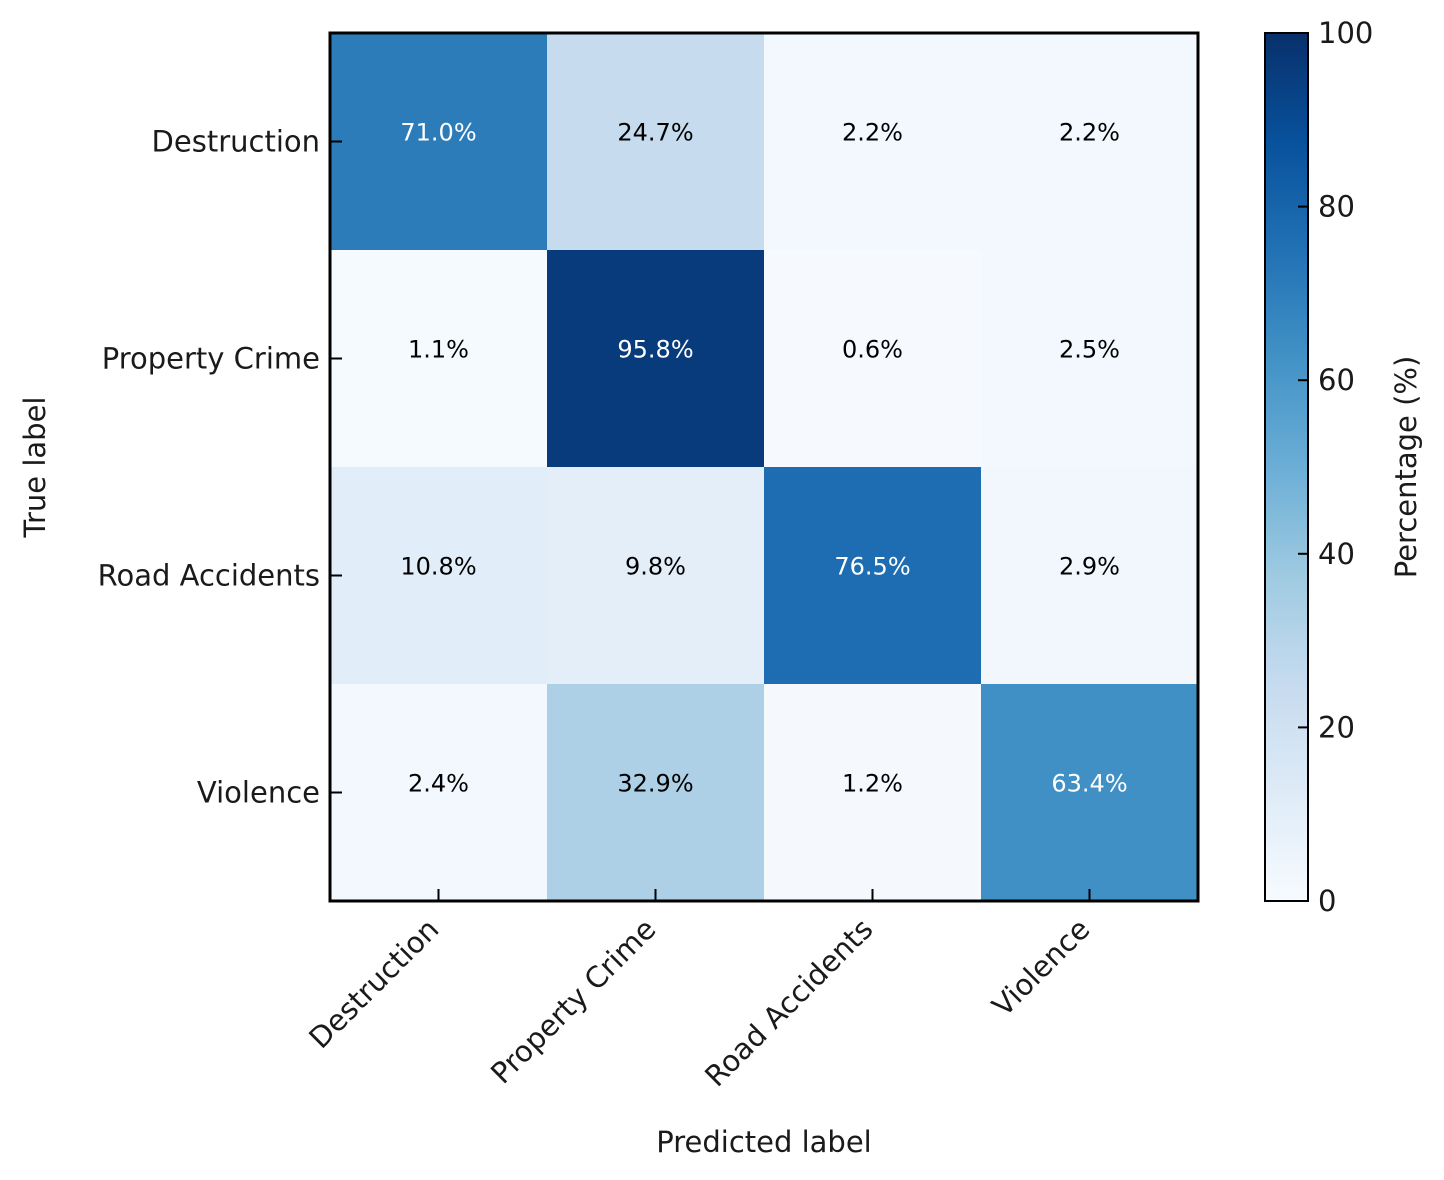 This screenshot has width=1444, height=1180. I want to click on y-tick-label: Property Crime, so click(211, 359).